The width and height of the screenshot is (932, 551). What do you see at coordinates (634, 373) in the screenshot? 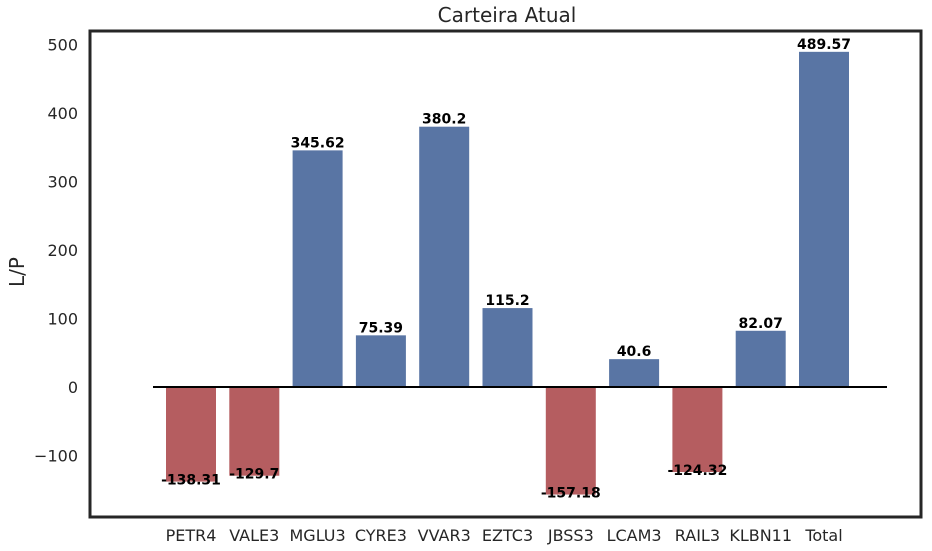
I see `bar-lcam3` at bounding box center [634, 373].